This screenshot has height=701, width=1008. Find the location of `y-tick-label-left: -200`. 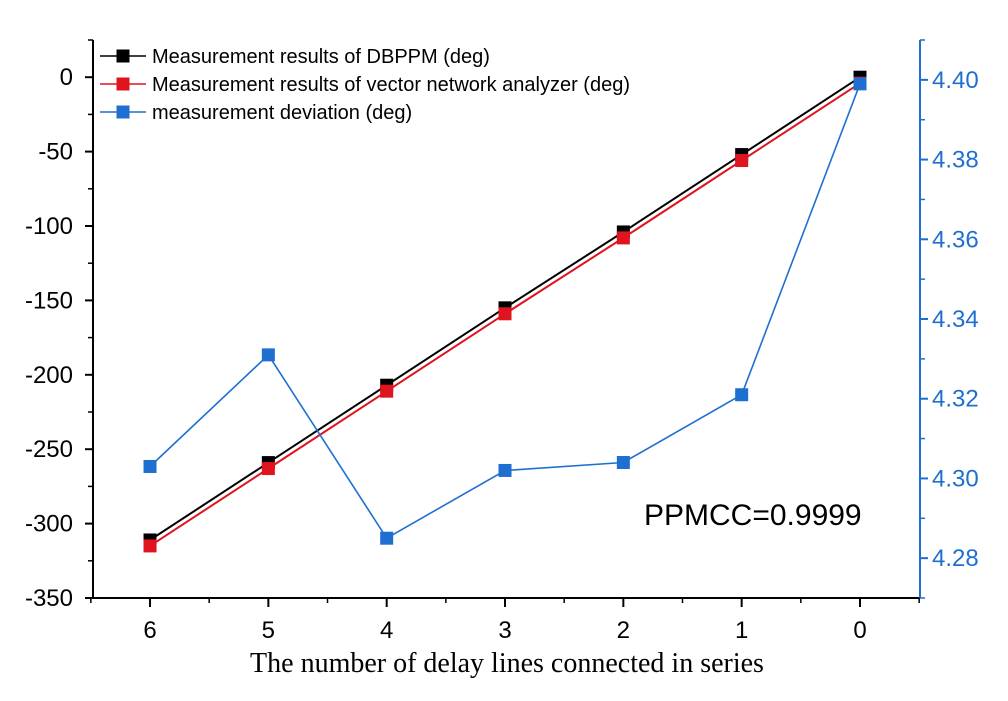

y-tick-label-left: -200 is located at coordinates (49, 375).